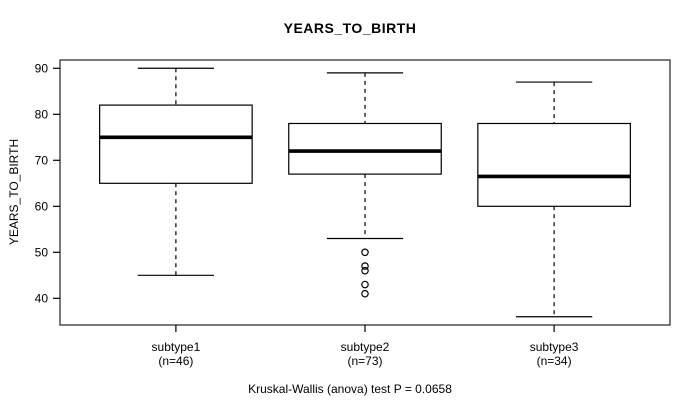  Describe the element at coordinates (176, 347) in the screenshot. I see `group-label: subtype1` at that location.